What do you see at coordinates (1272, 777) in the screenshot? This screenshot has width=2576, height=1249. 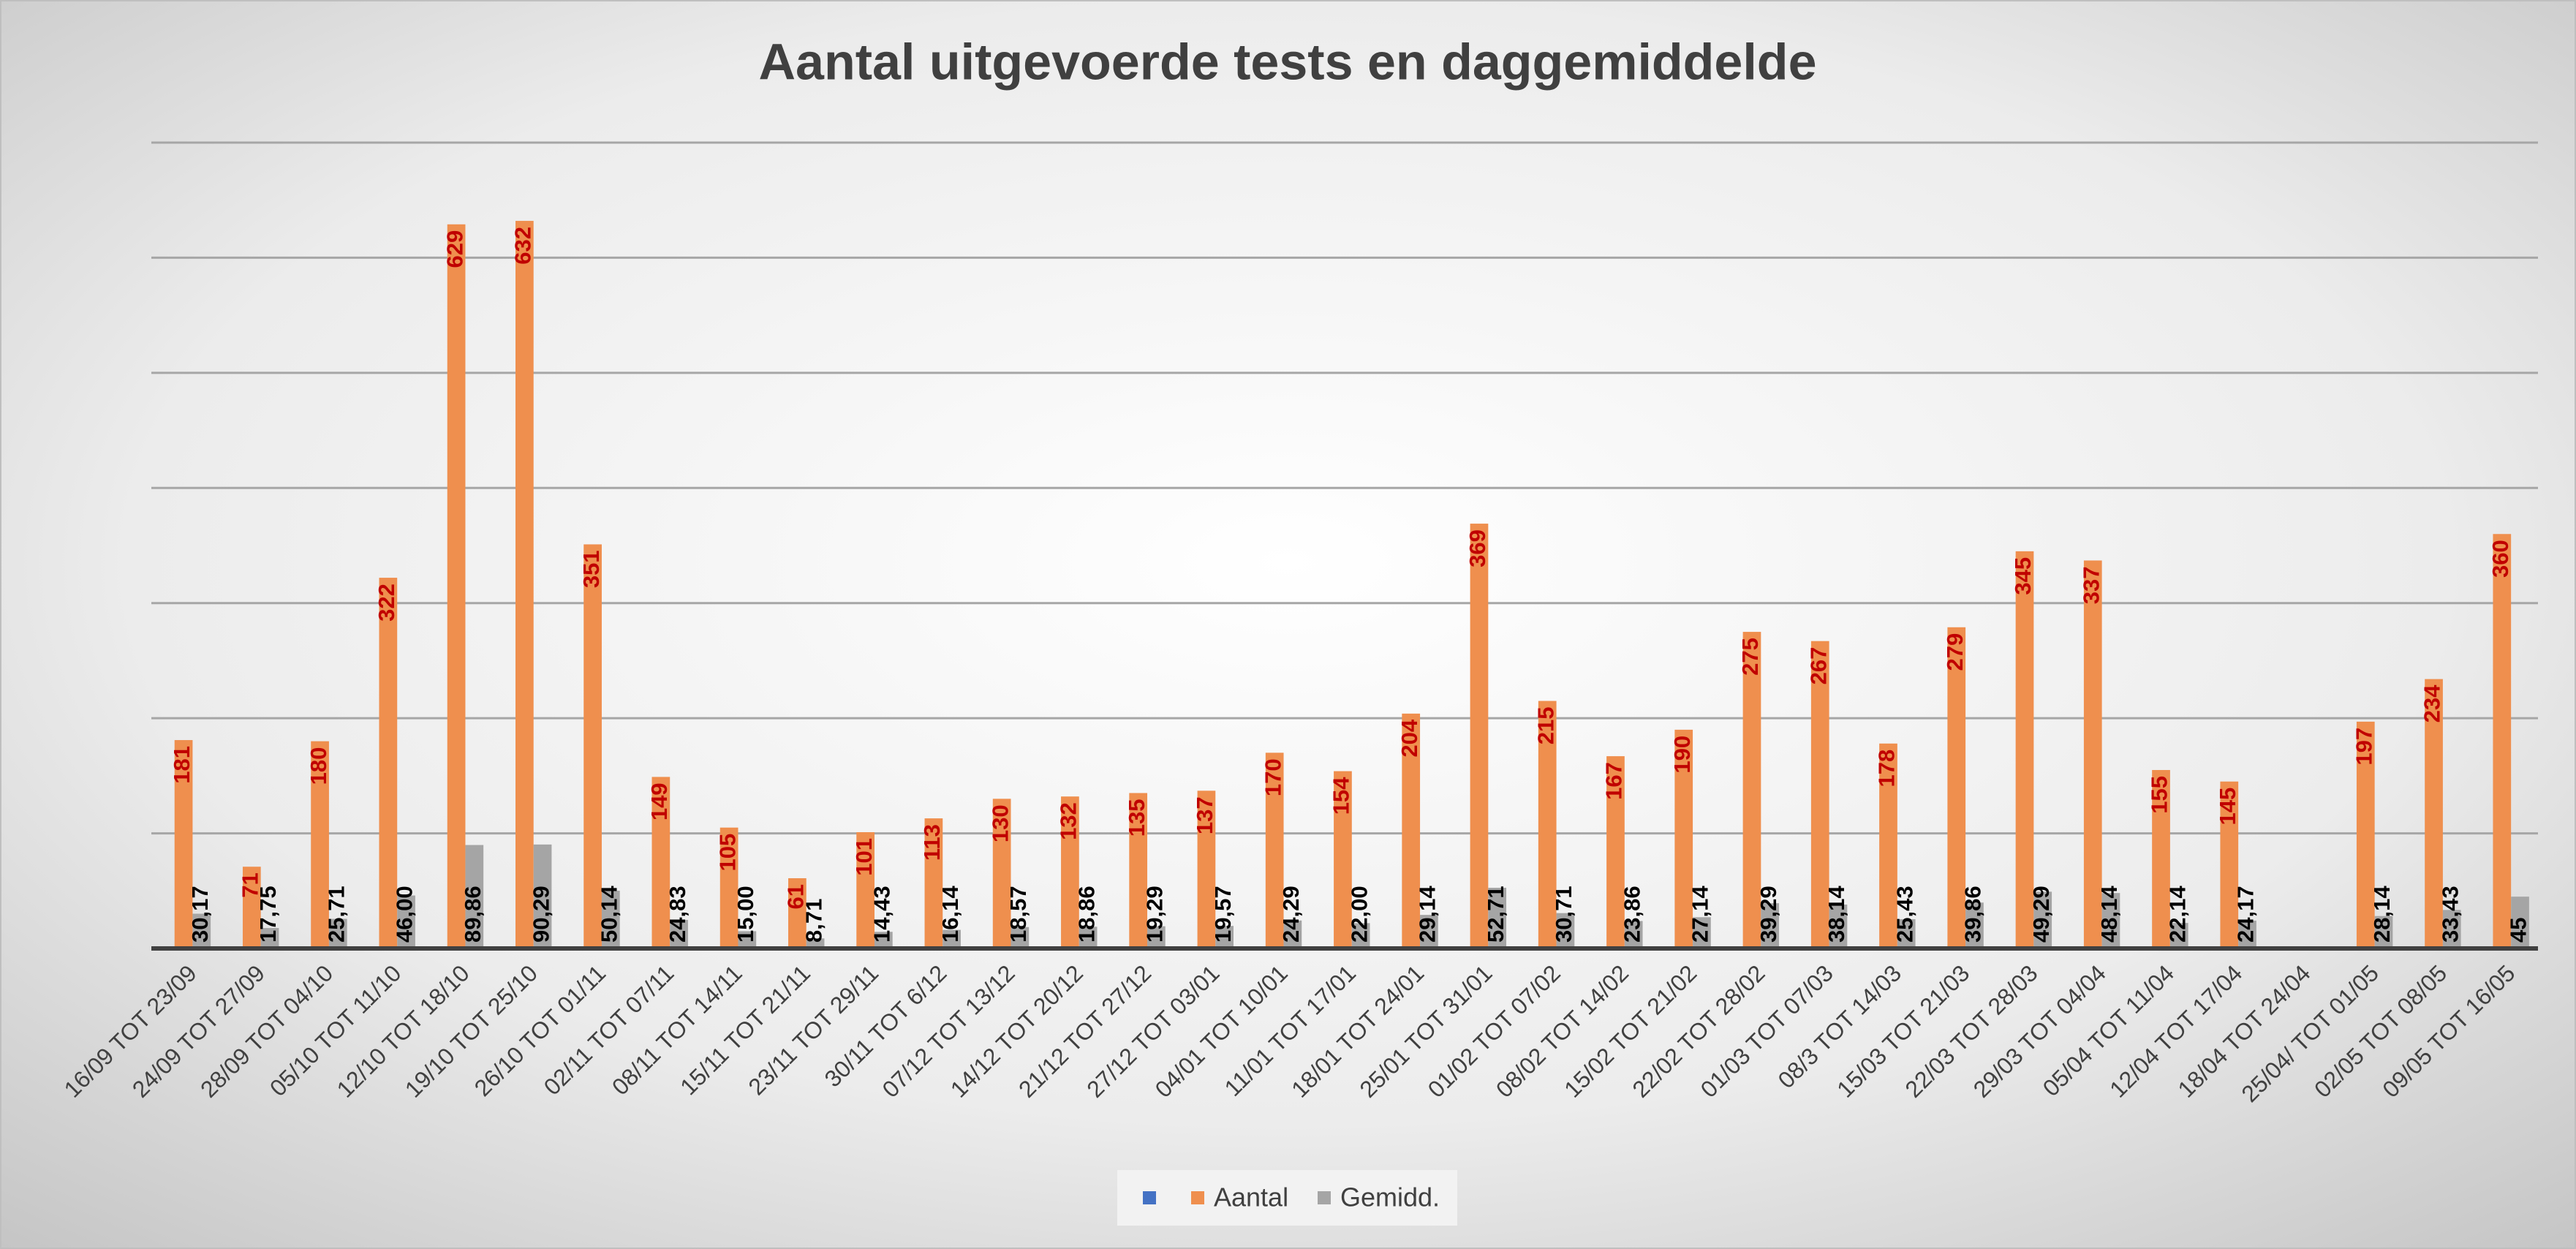 I see `data-label: 170` at bounding box center [1272, 777].